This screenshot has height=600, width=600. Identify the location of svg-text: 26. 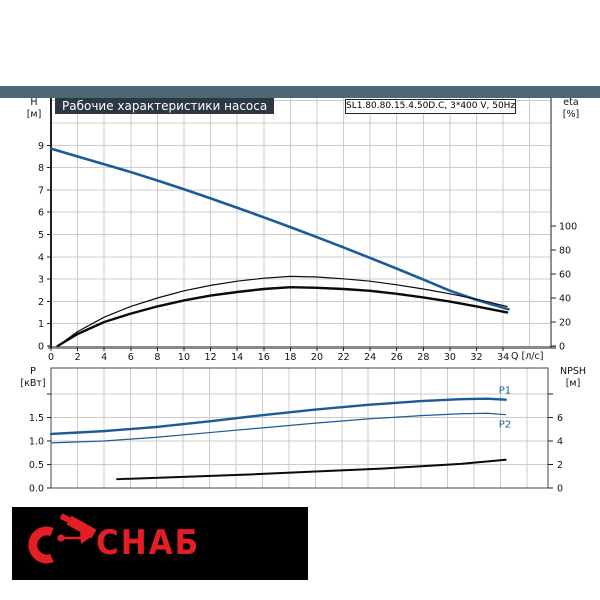
(397, 357).